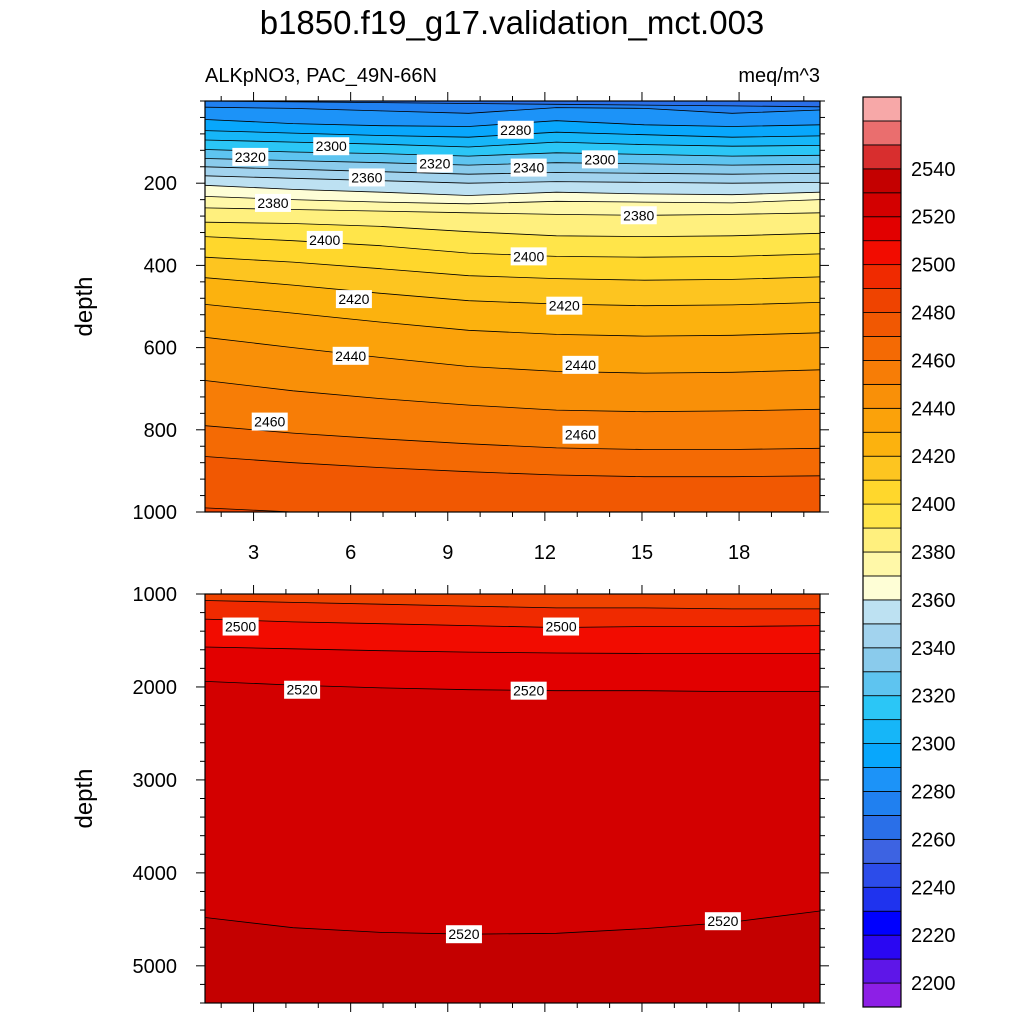 The height and width of the screenshot is (1024, 1024). What do you see at coordinates (739, 553) in the screenshot?
I see `x-tick-label: 18` at bounding box center [739, 553].